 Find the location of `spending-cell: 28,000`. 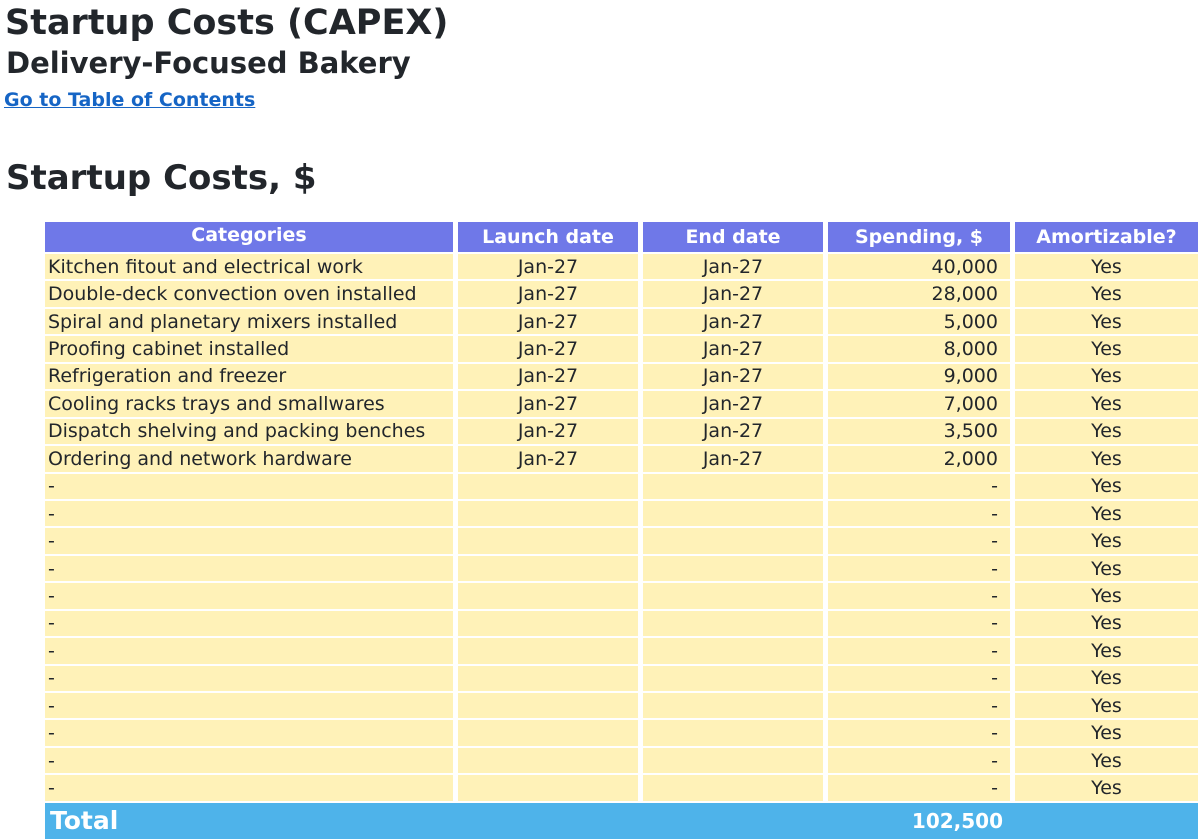

spending-cell: 28,000 is located at coordinates (921, 295).